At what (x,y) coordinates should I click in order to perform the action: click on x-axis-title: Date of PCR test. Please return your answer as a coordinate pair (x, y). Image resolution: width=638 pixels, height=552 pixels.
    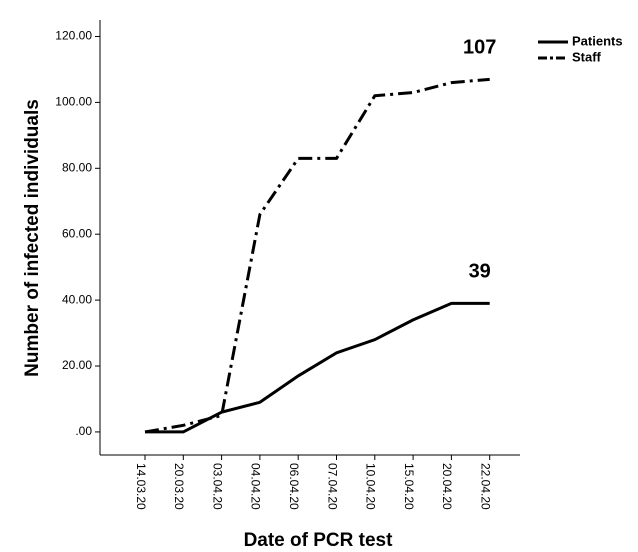
    Looking at the image, I should click on (319, 540).